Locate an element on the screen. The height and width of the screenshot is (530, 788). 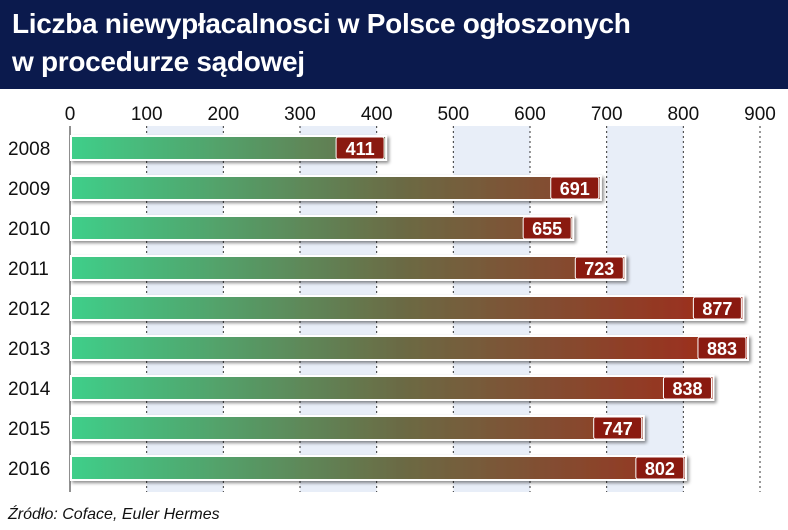
data-label: 747 is located at coordinates (618, 429).